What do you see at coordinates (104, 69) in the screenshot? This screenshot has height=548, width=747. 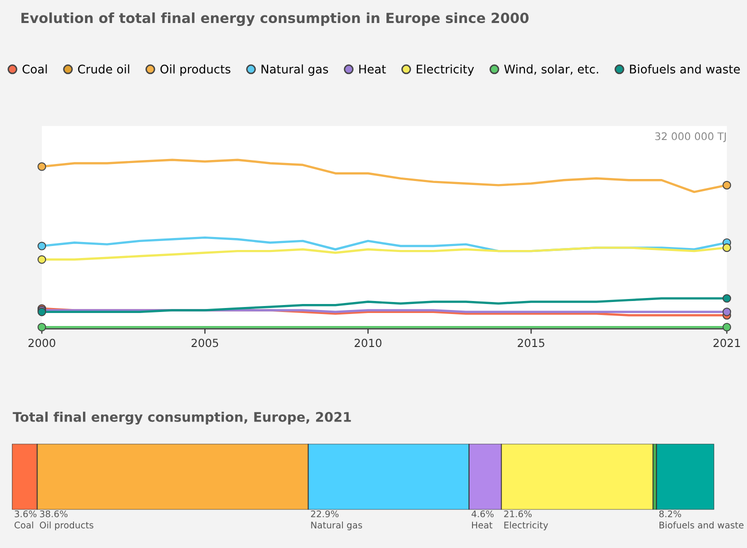 I see `legend-label: Crude oil` at bounding box center [104, 69].